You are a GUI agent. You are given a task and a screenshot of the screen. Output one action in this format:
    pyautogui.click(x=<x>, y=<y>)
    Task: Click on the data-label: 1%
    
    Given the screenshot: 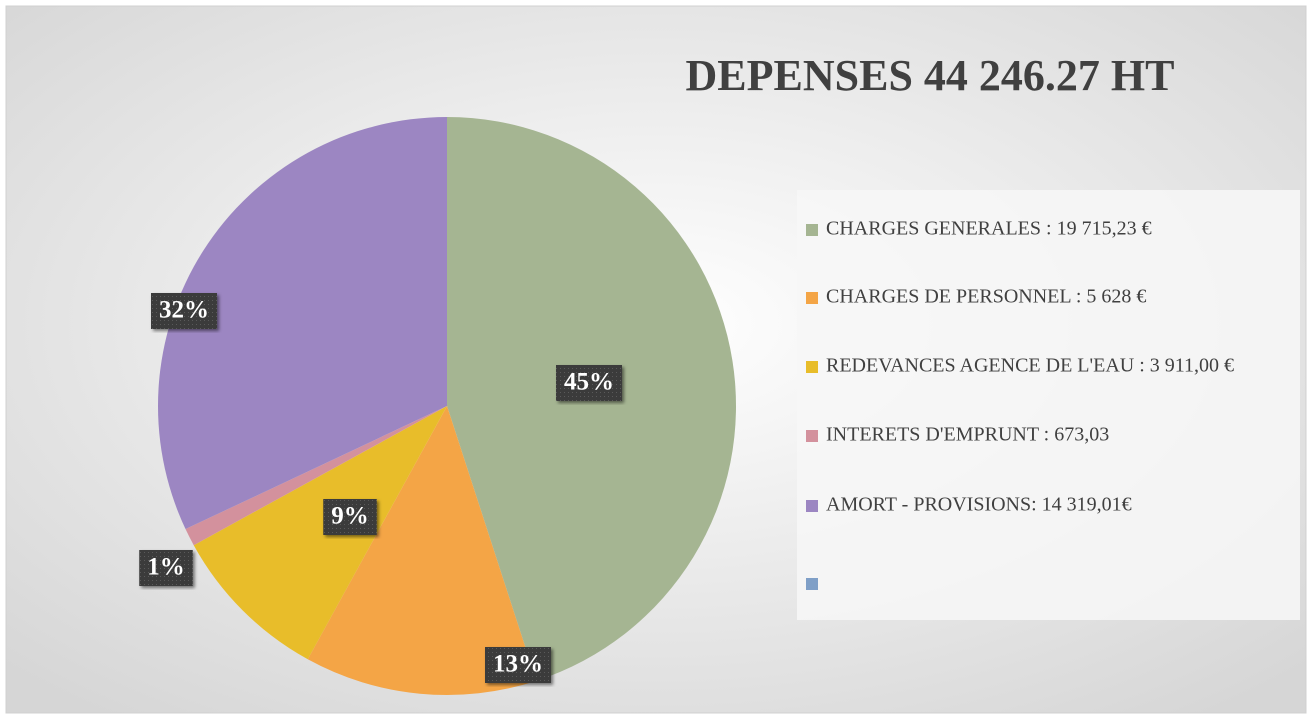 What is the action you would take?
    pyautogui.click(x=166, y=568)
    